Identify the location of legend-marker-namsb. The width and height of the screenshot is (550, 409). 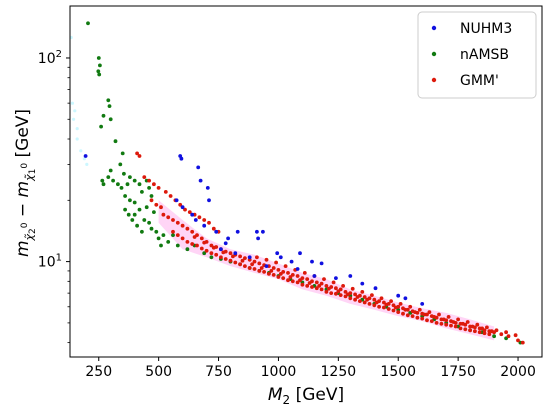
(434, 54).